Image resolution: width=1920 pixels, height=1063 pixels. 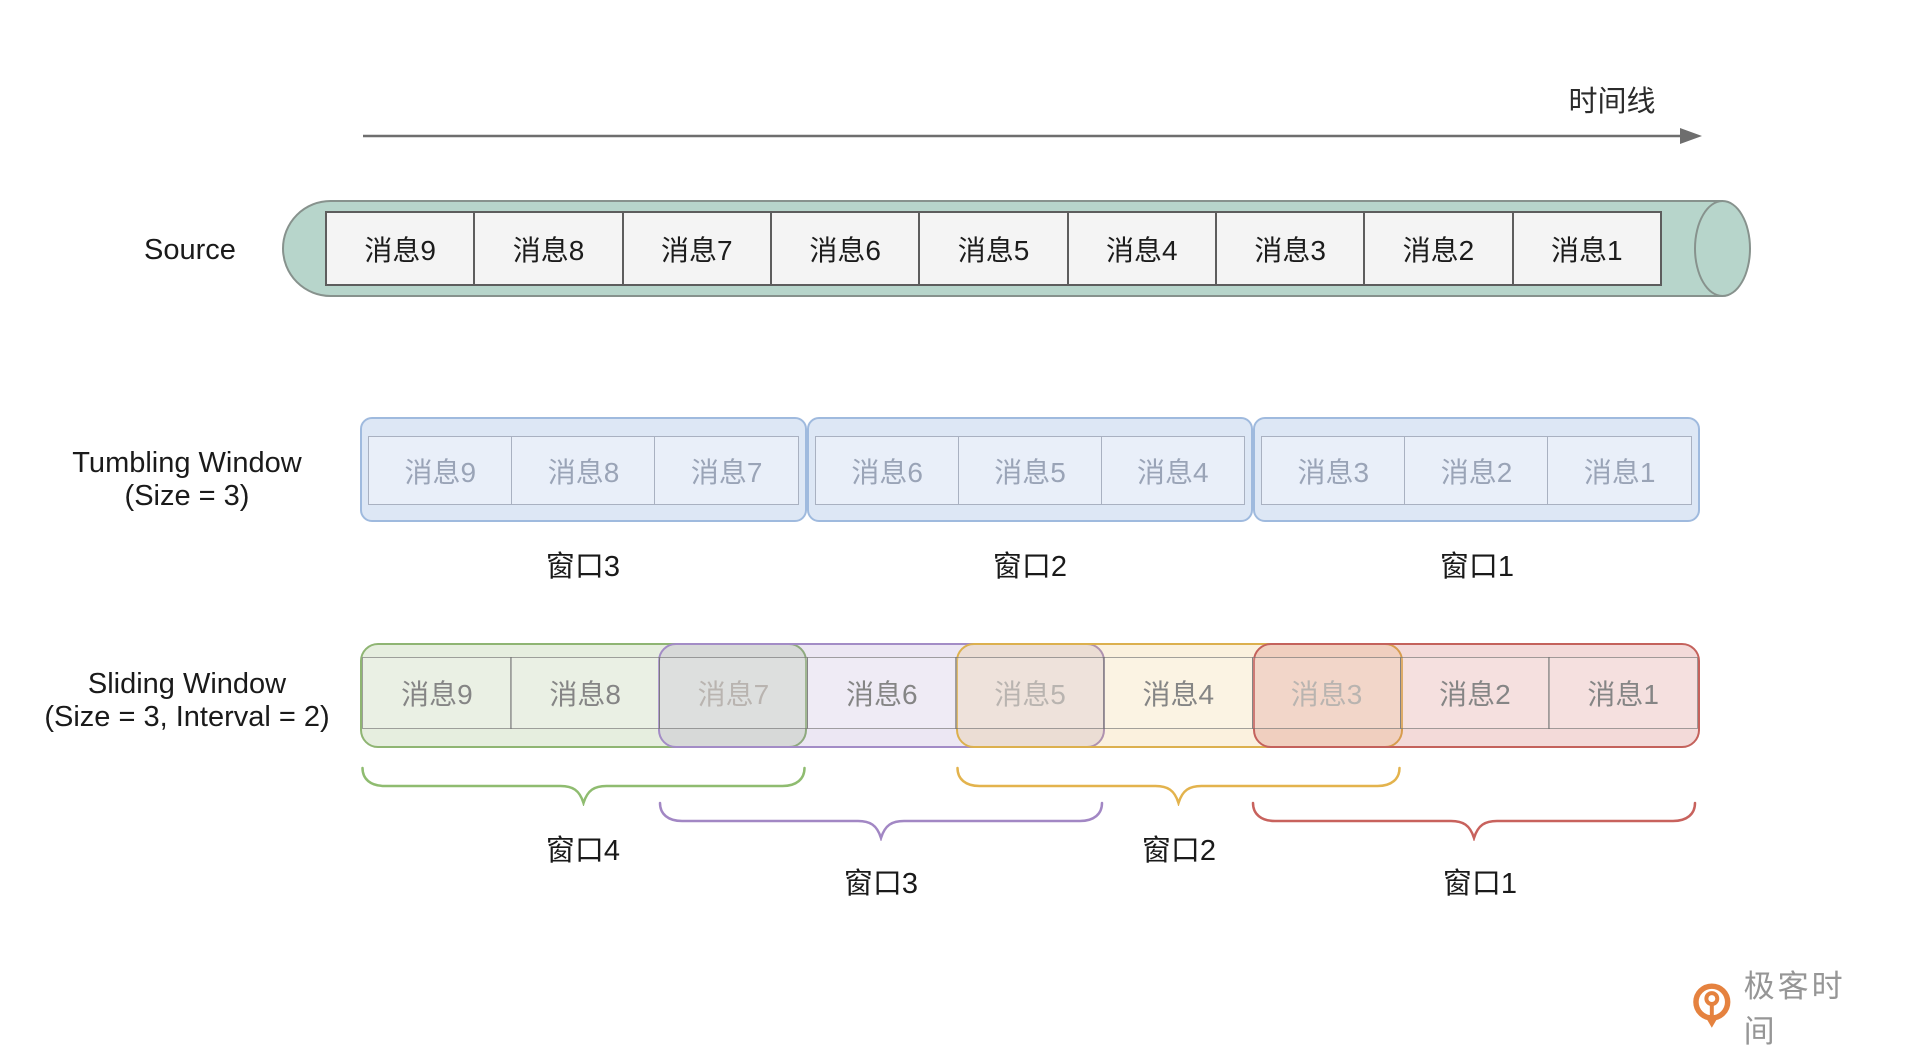 I want to click on source-cells: 消息9 消息8 消息7 消息6 消息5 消息4 消息3 消息2 消息1, so click(x=993, y=248).